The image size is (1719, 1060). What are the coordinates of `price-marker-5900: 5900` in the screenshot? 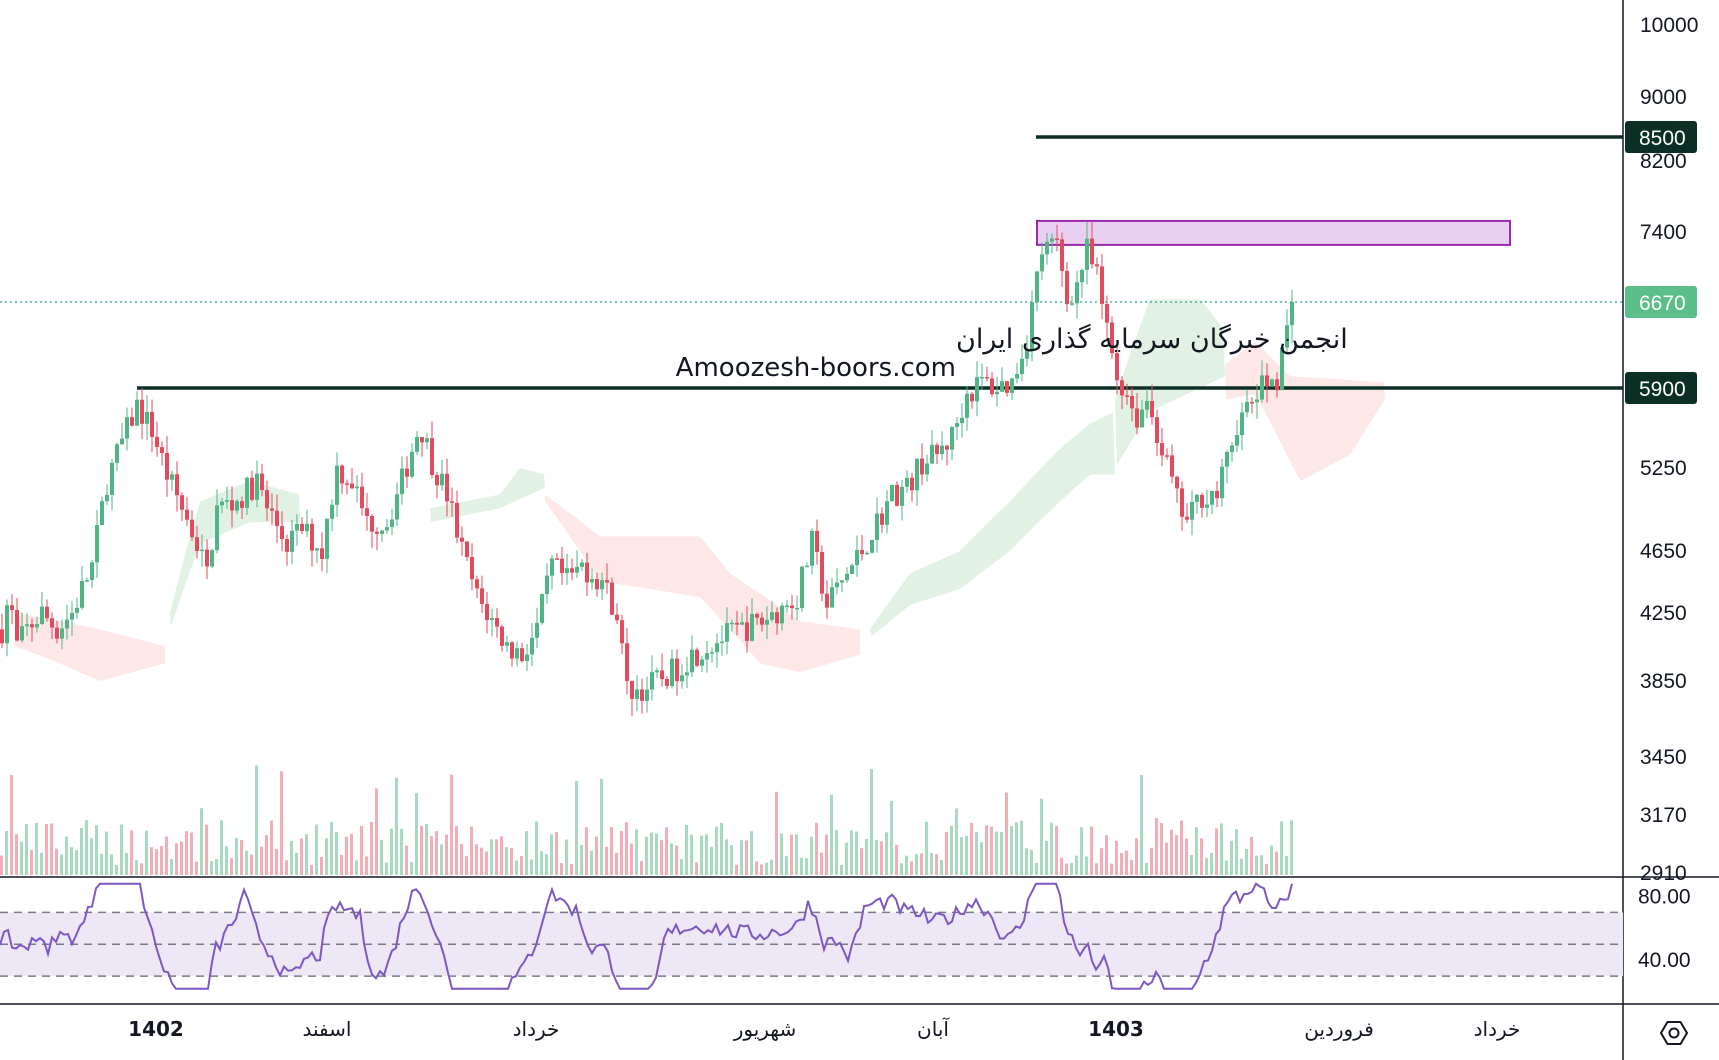 It's located at (1661, 388).